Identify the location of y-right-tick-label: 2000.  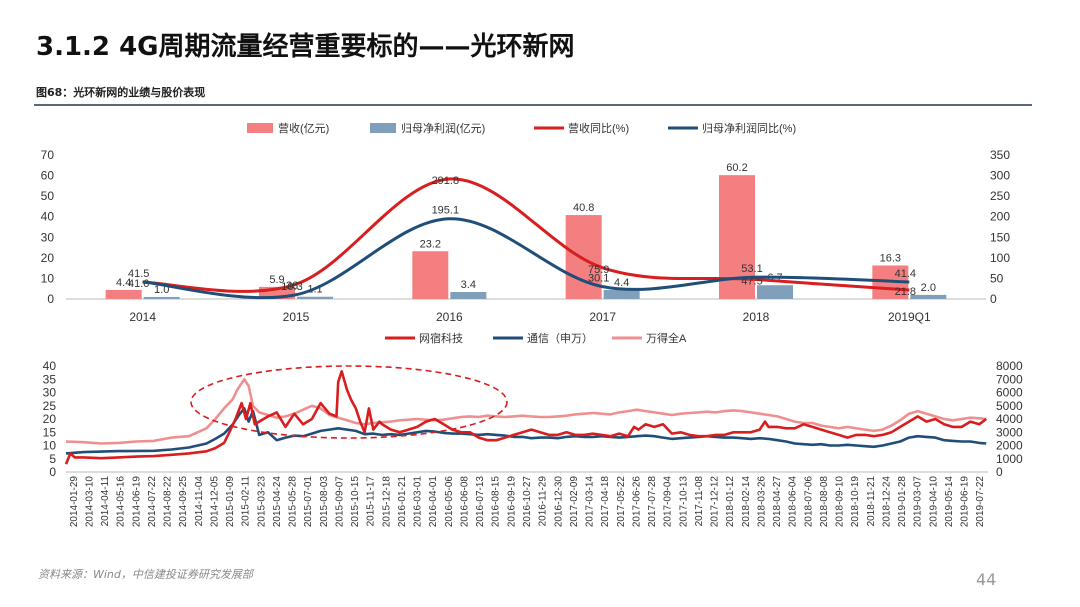
(1009, 446).